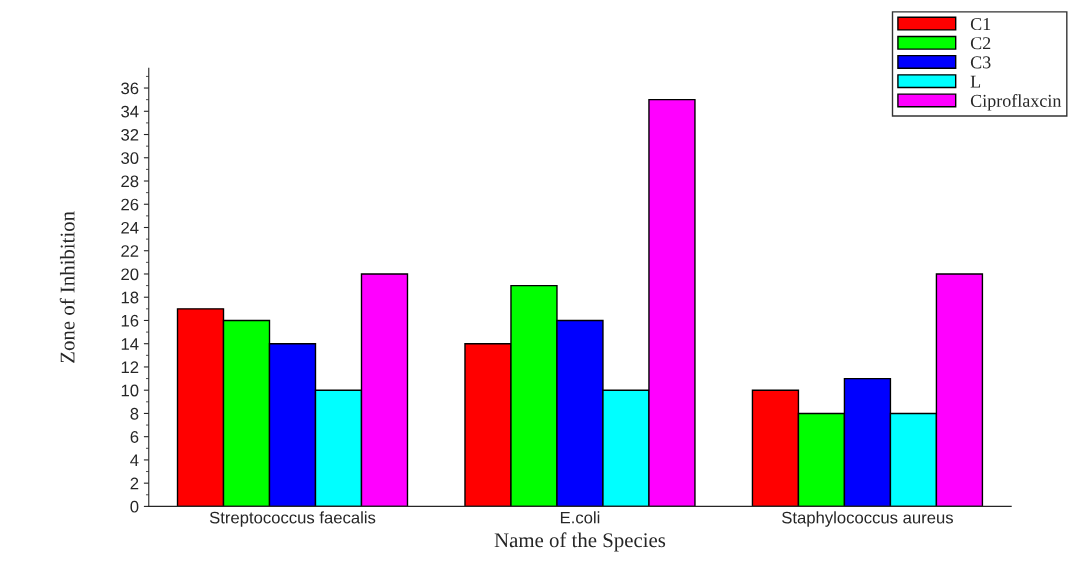 Image resolution: width=1078 pixels, height=569 pixels. What do you see at coordinates (130, 227) in the screenshot?
I see `y-tick-label: 24` at bounding box center [130, 227].